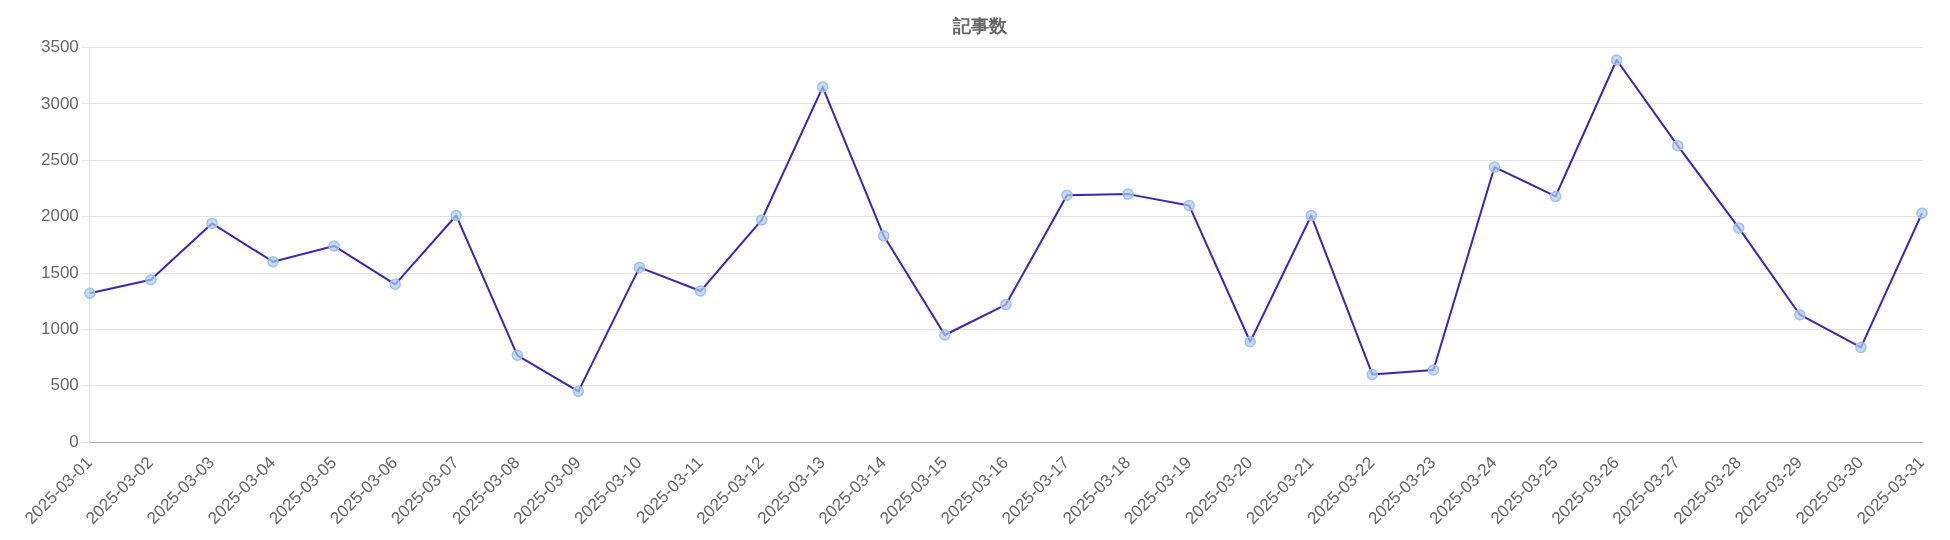 This screenshot has height=540, width=1950. What do you see at coordinates (59, 272) in the screenshot?
I see `y-tick-label: 1500` at bounding box center [59, 272].